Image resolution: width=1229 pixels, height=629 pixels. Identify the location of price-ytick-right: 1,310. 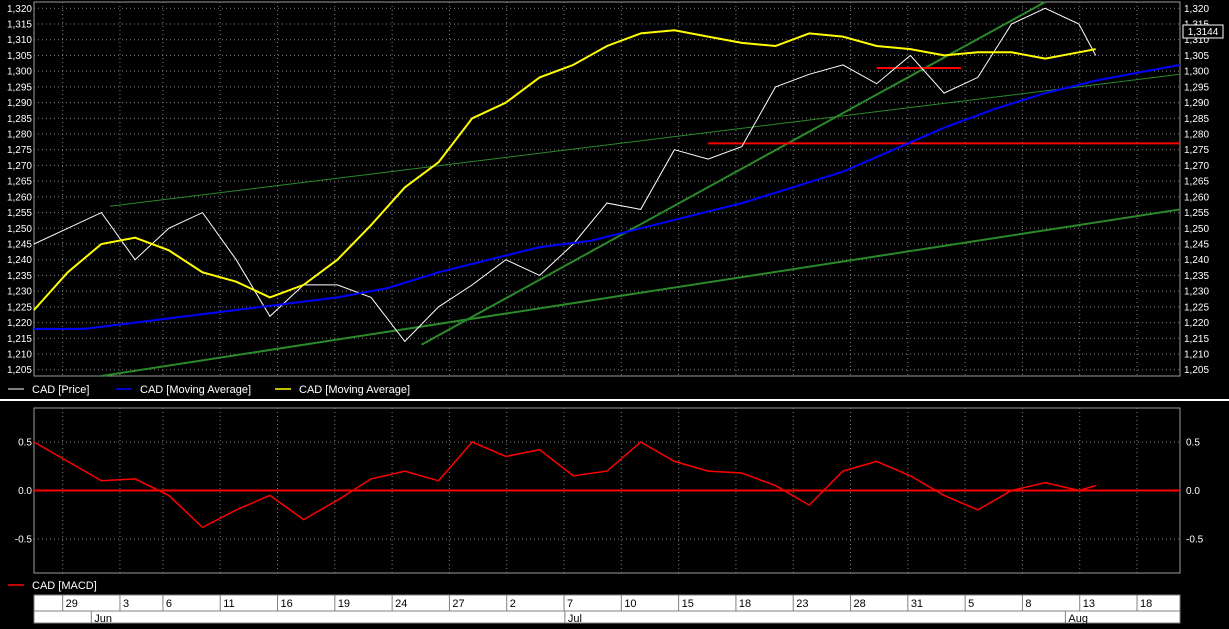
(1196, 40).